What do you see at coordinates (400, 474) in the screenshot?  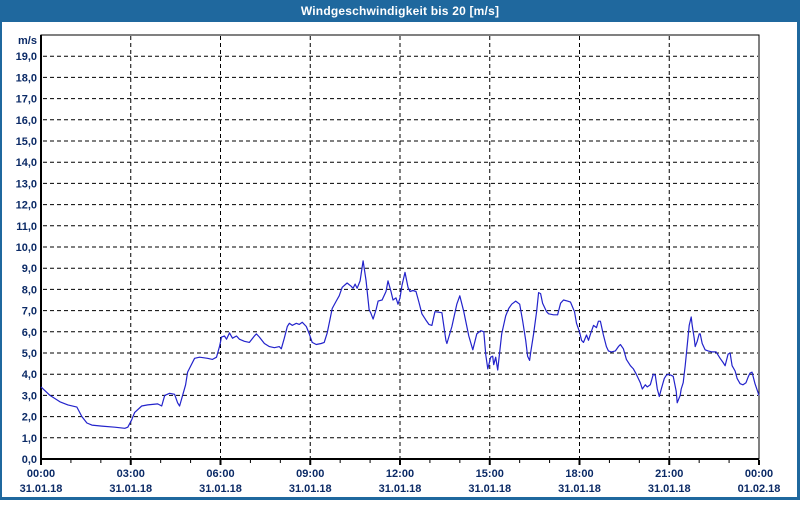 I see `x-axis-time-label: 12:00` at bounding box center [400, 474].